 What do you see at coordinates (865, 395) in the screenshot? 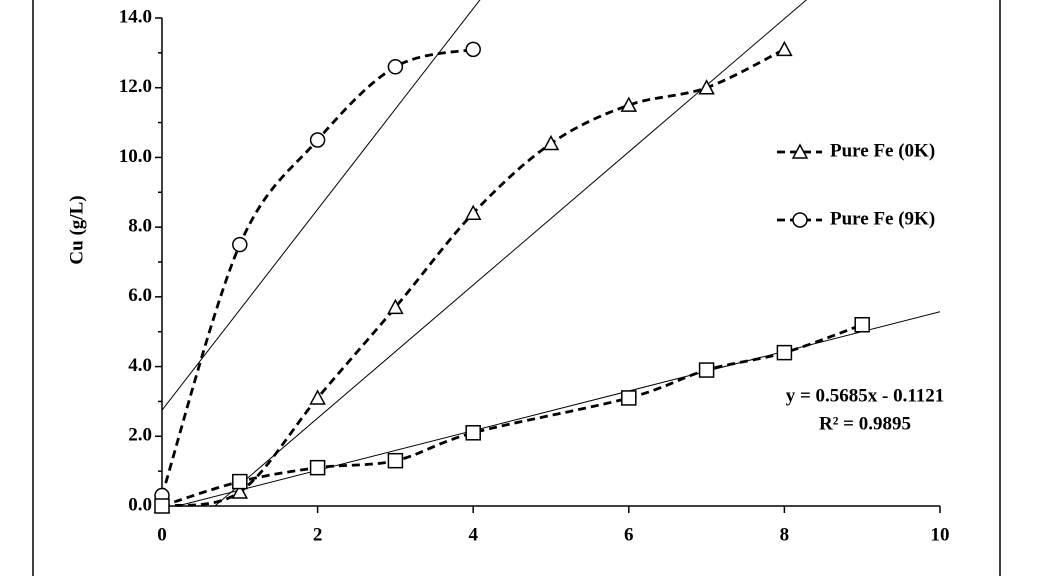
I see `annotation: y = 0.5685x - 0.1121` at bounding box center [865, 395].